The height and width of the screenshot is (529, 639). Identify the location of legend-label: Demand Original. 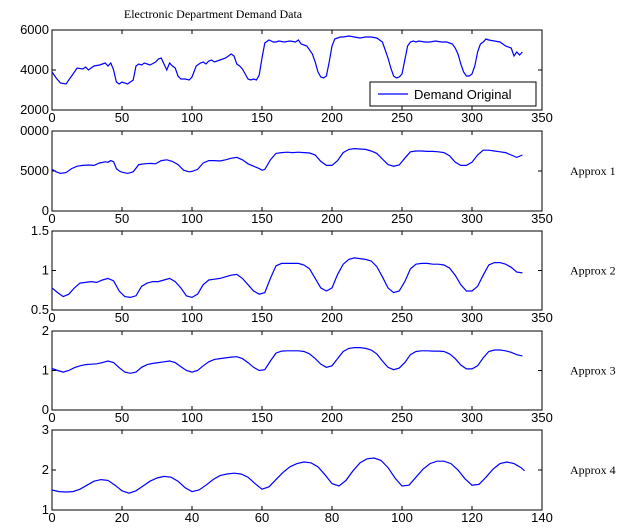
(463, 94).